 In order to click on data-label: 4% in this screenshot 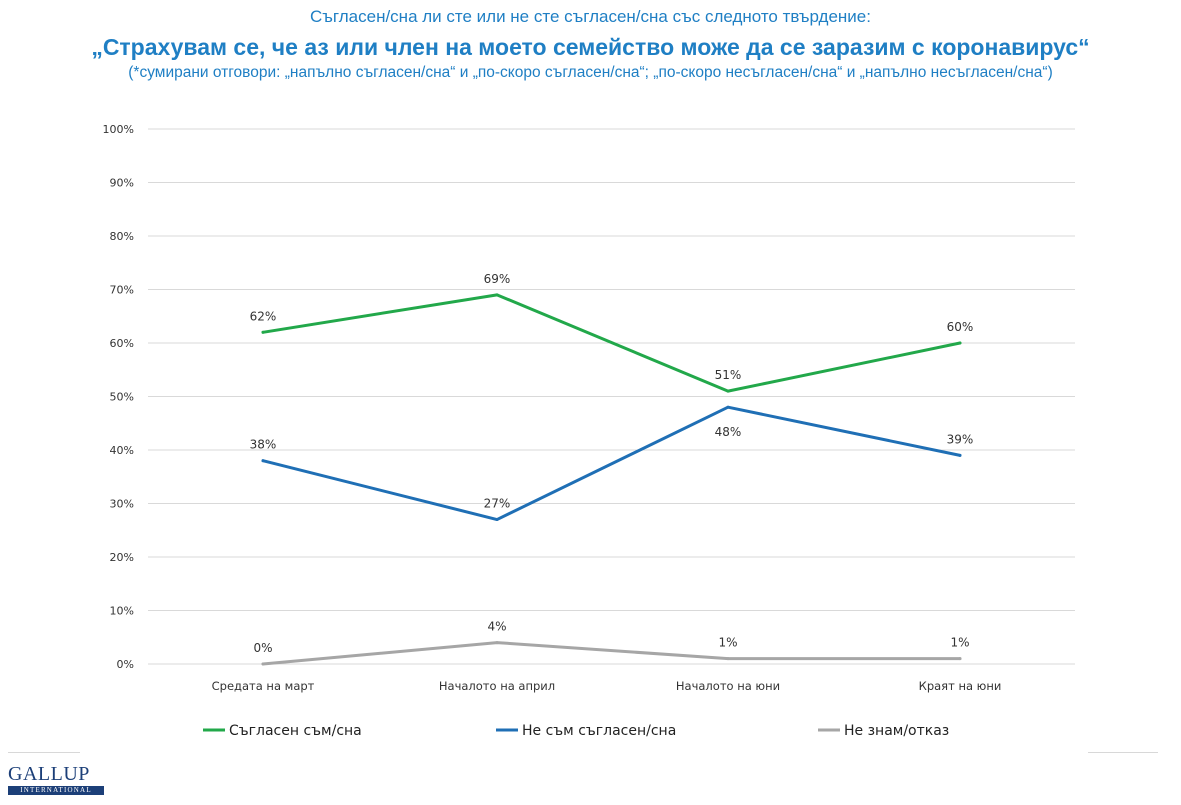, I will do `click(496, 627)`.